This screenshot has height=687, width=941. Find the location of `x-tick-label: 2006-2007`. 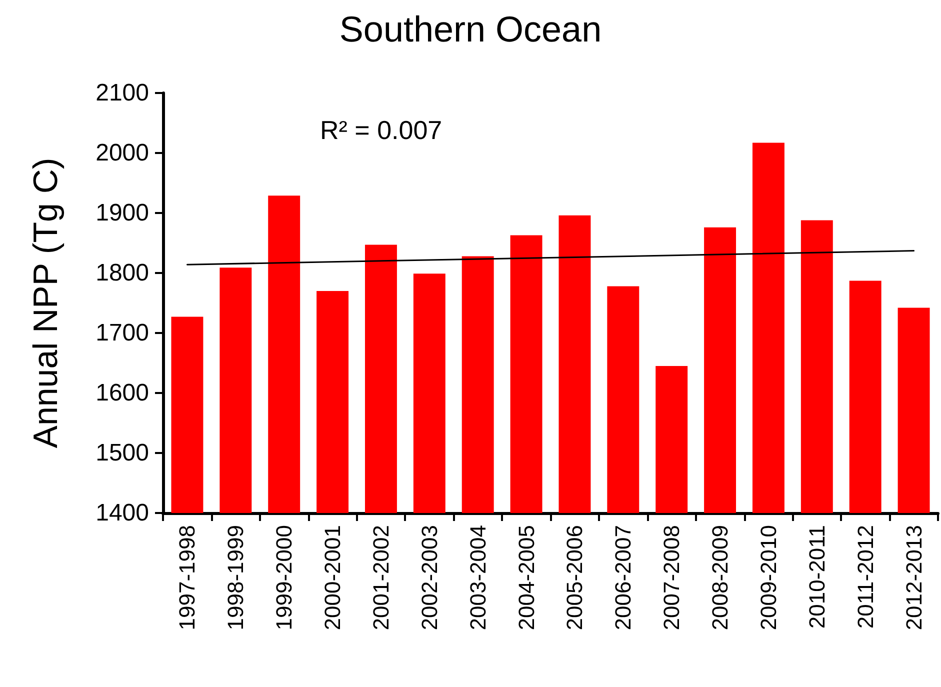

x-tick-label: 2006-2007 is located at coordinates (623, 577).